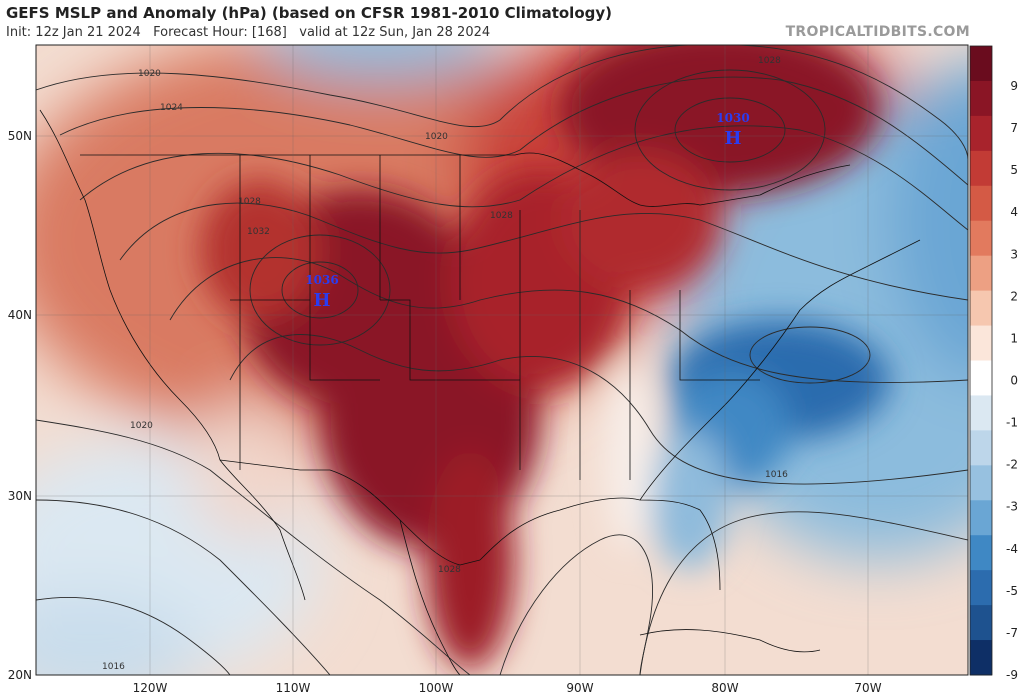 This screenshot has width=1024, height=696. What do you see at coordinates (20, 405) in the screenshot?
I see `latitude-labels: 50N 40N 30N 20N` at bounding box center [20, 405].